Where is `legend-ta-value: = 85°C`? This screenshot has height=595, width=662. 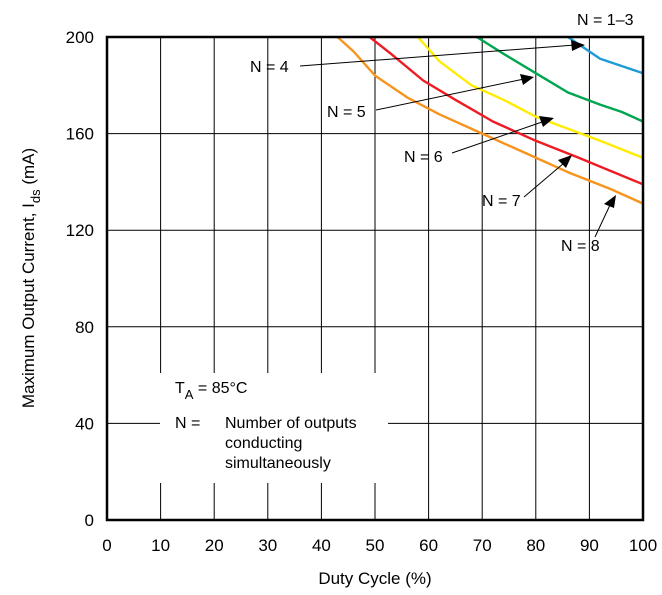
legend-ta-value: = 85°C is located at coordinates (220, 388).